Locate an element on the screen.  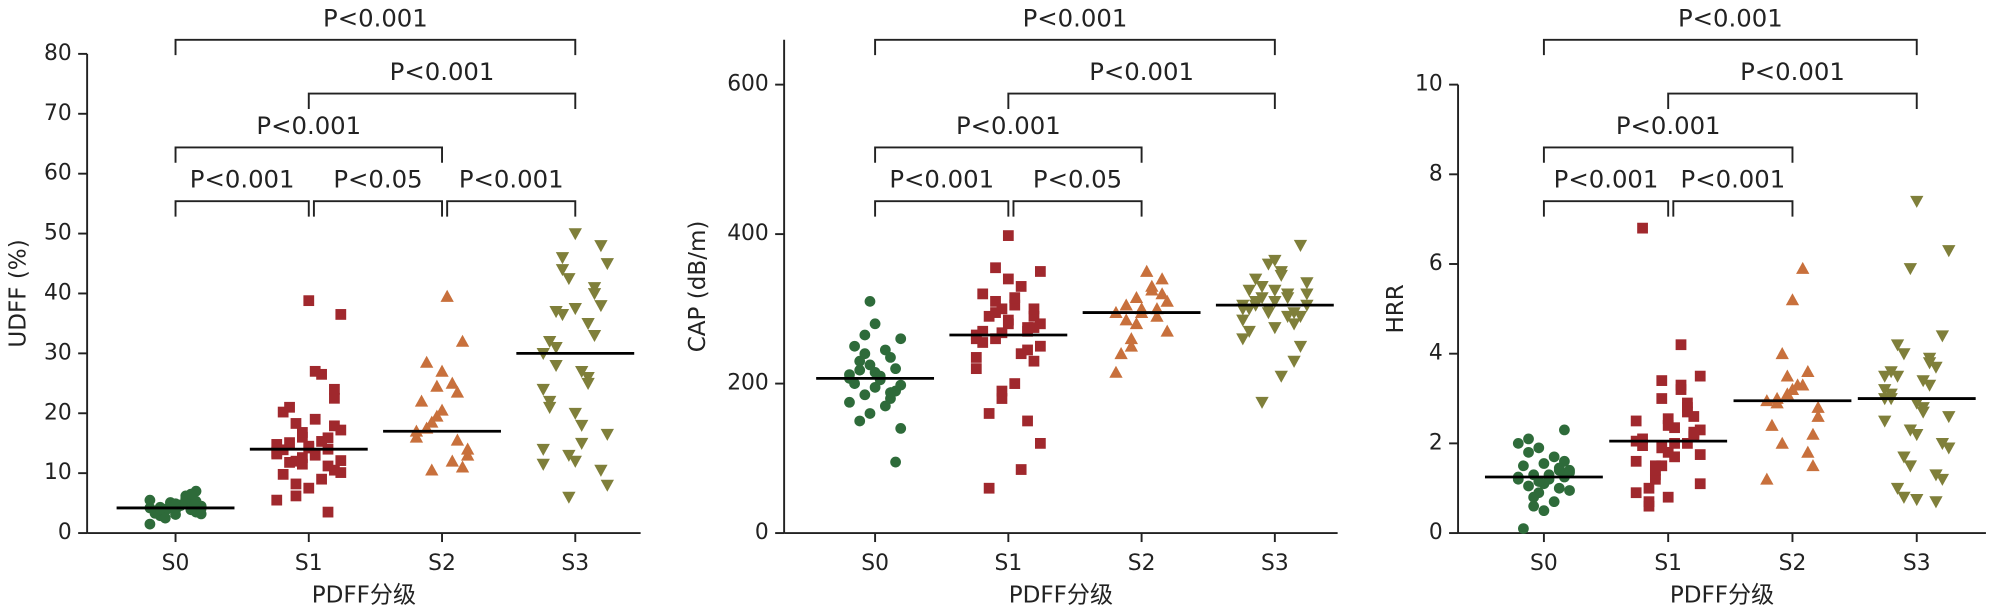
y-tick-label: 8 is located at coordinates (1436, 173).